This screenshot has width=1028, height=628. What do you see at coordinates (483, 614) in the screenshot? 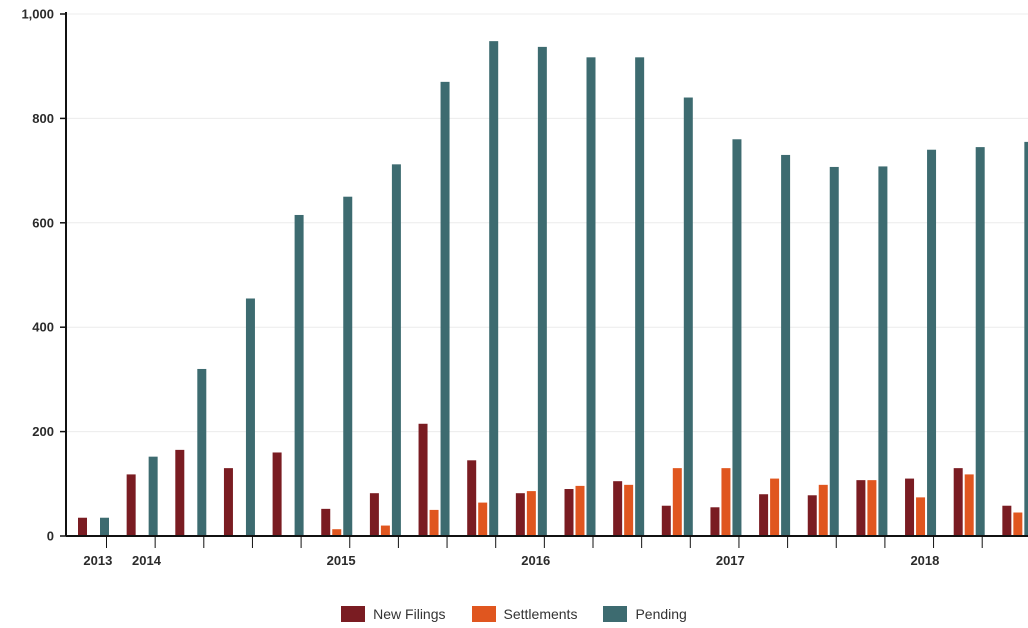
I see `legend-swatch-settlements` at bounding box center [483, 614].